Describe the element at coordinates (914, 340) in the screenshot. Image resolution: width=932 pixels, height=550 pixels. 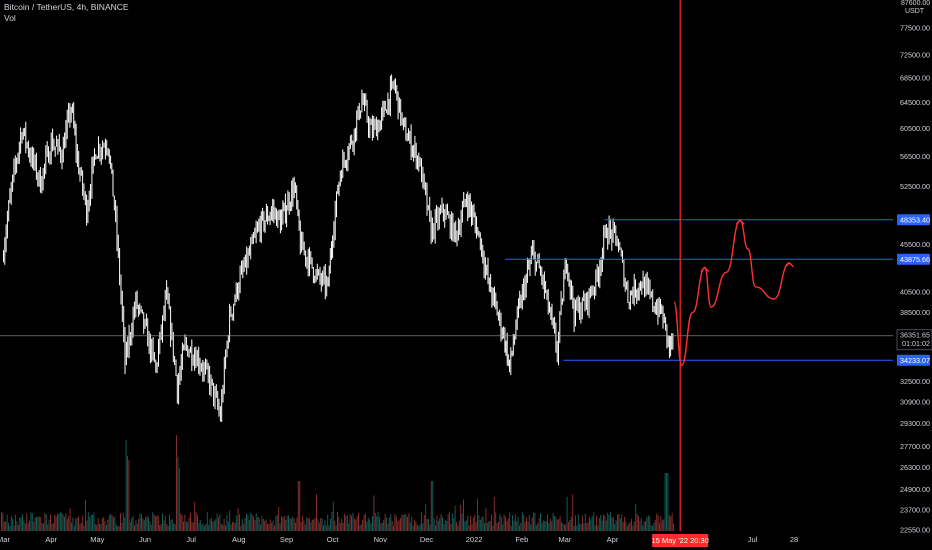
I see `current-price-tag` at that location.